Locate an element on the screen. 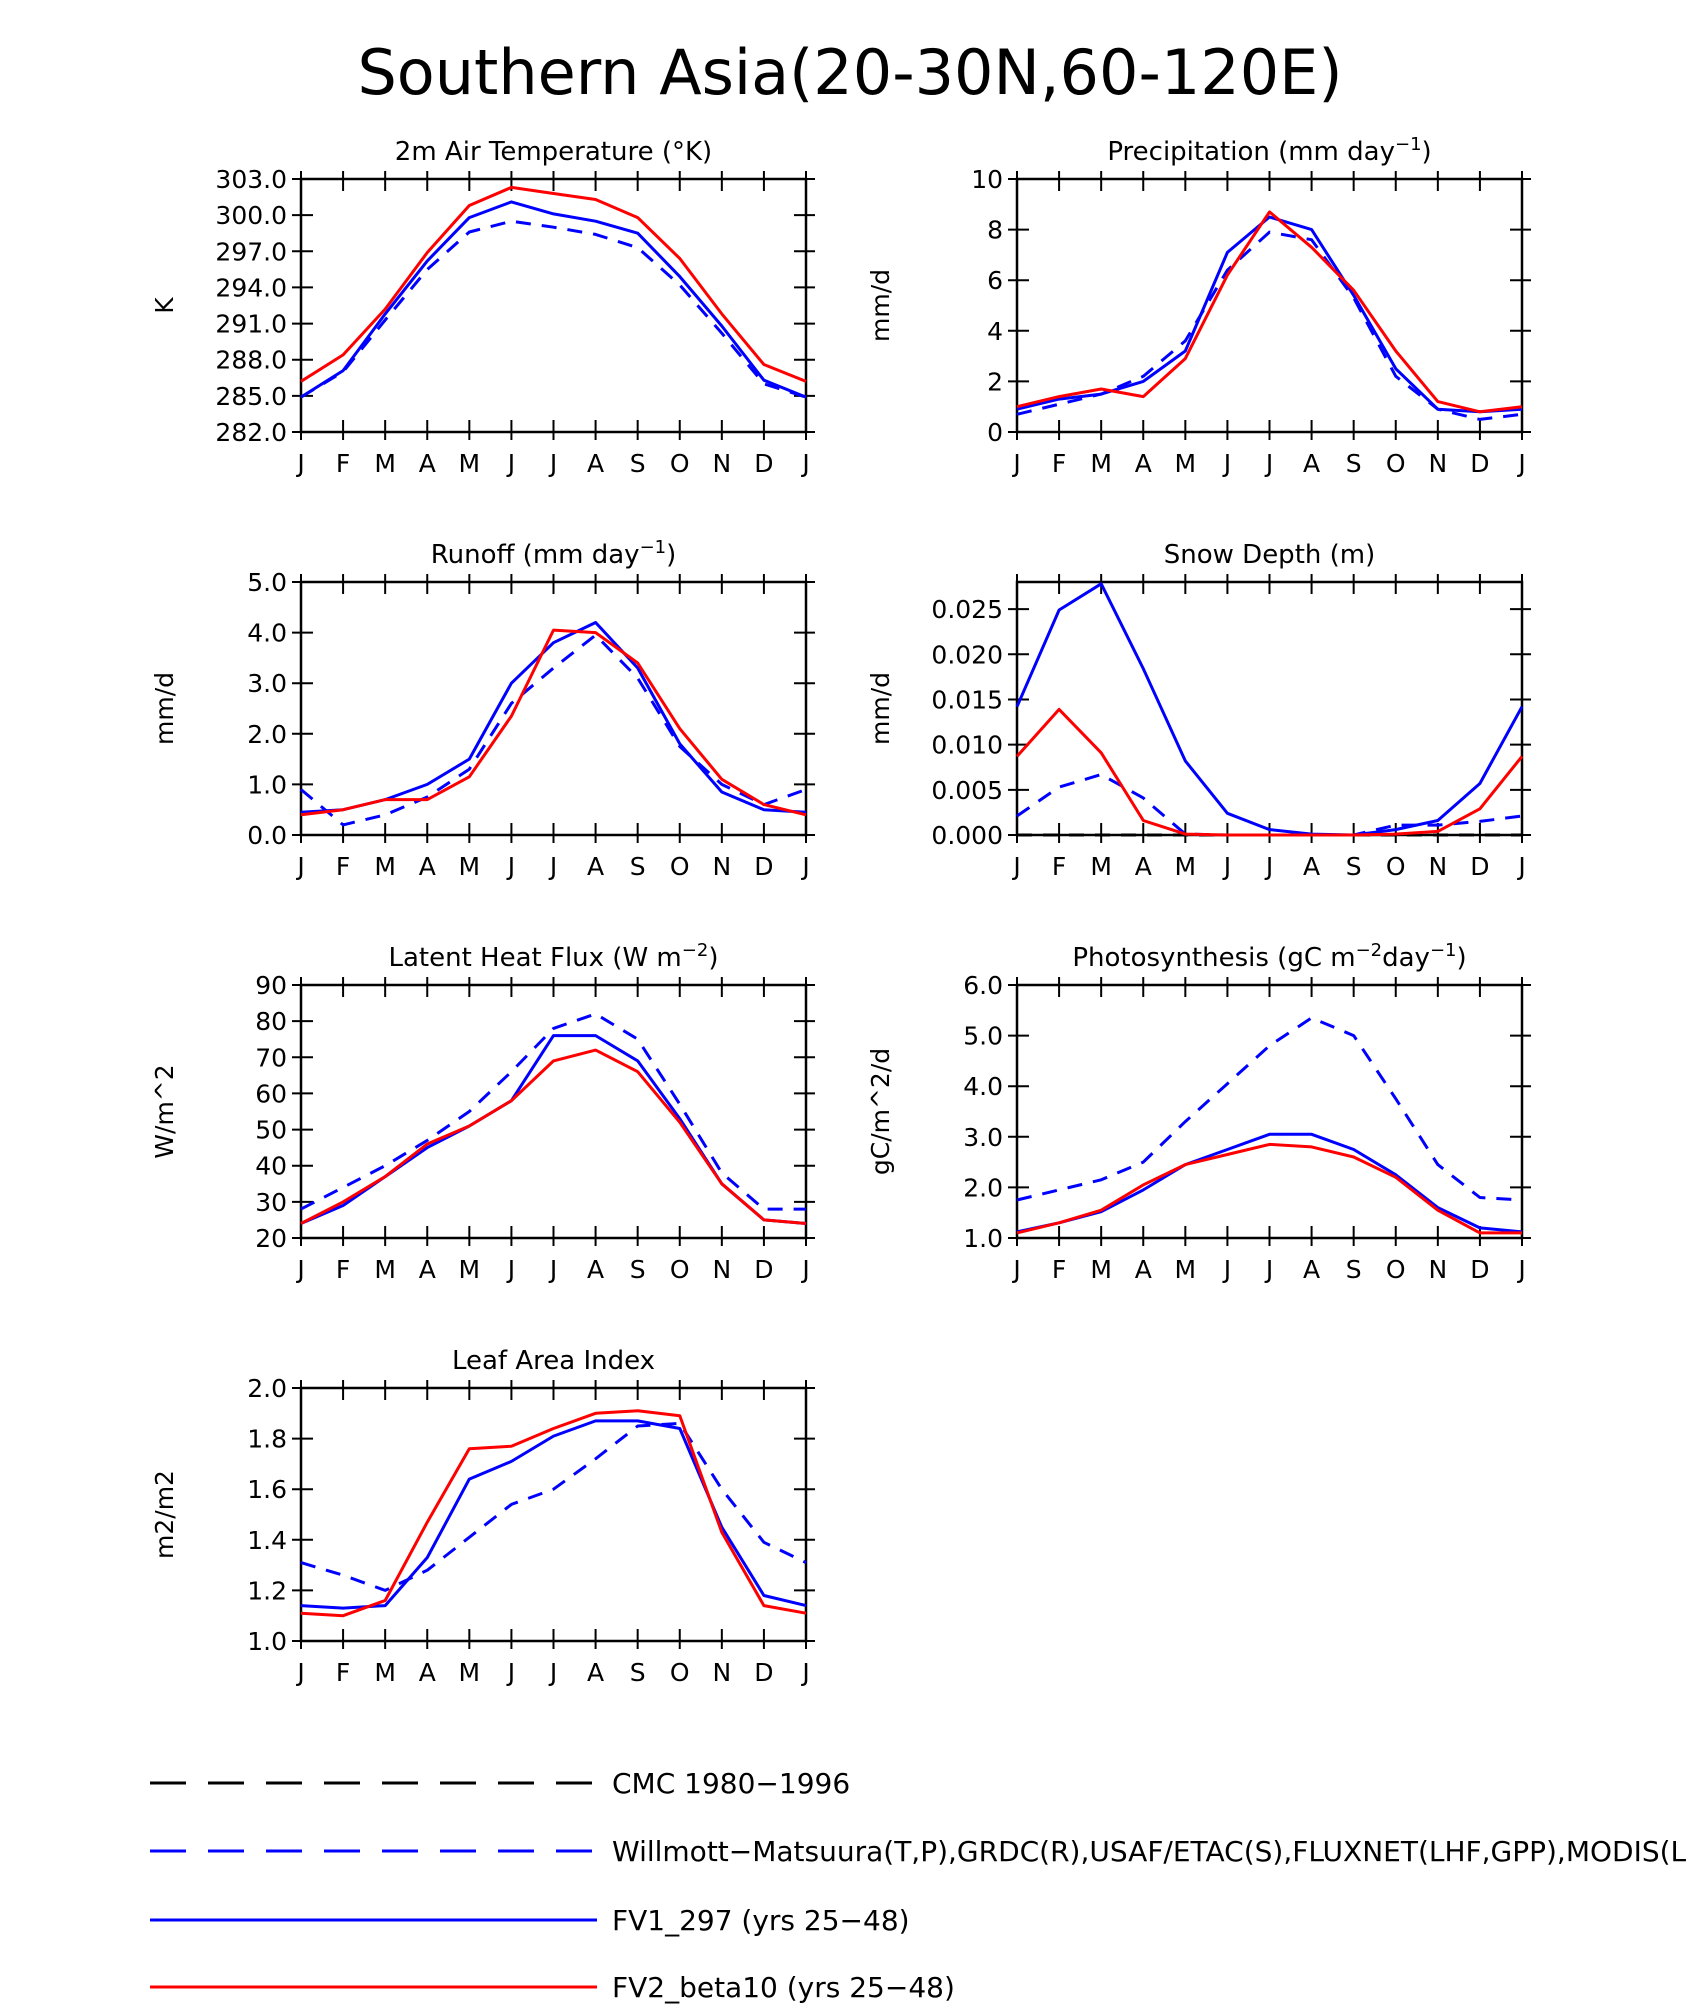  y-tick-label: 5.0 is located at coordinates (983, 1036).